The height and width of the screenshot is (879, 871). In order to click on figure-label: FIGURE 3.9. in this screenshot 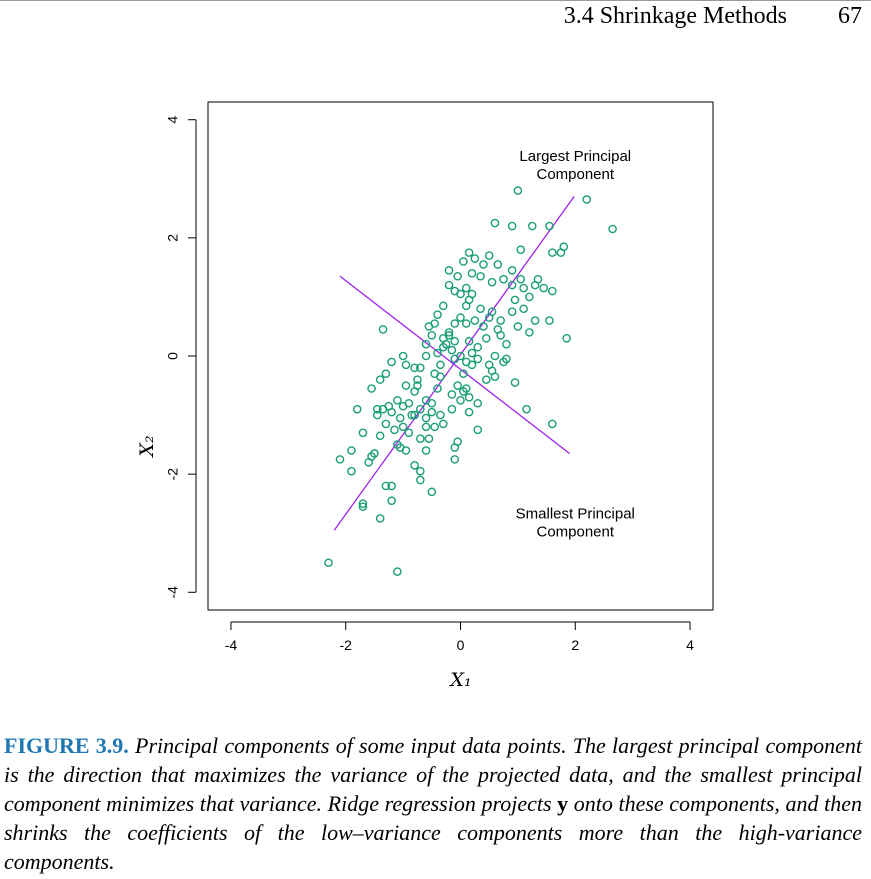, I will do `click(66, 745)`.